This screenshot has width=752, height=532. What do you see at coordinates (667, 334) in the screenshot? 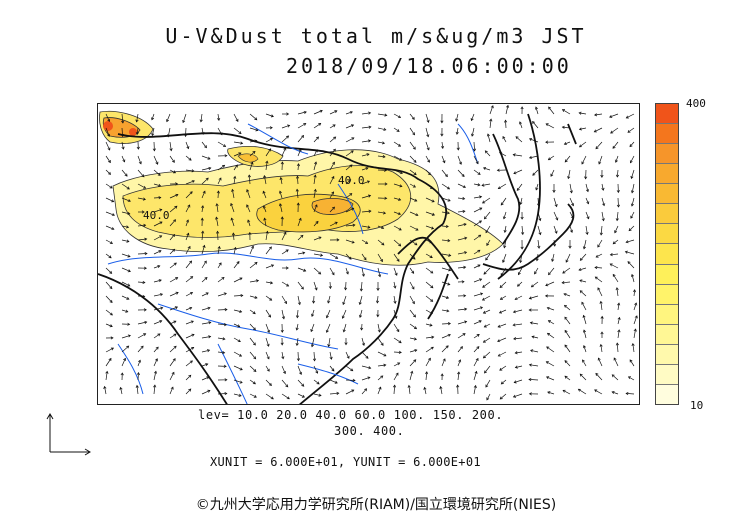
I see `colorbar-segment` at bounding box center [667, 334].